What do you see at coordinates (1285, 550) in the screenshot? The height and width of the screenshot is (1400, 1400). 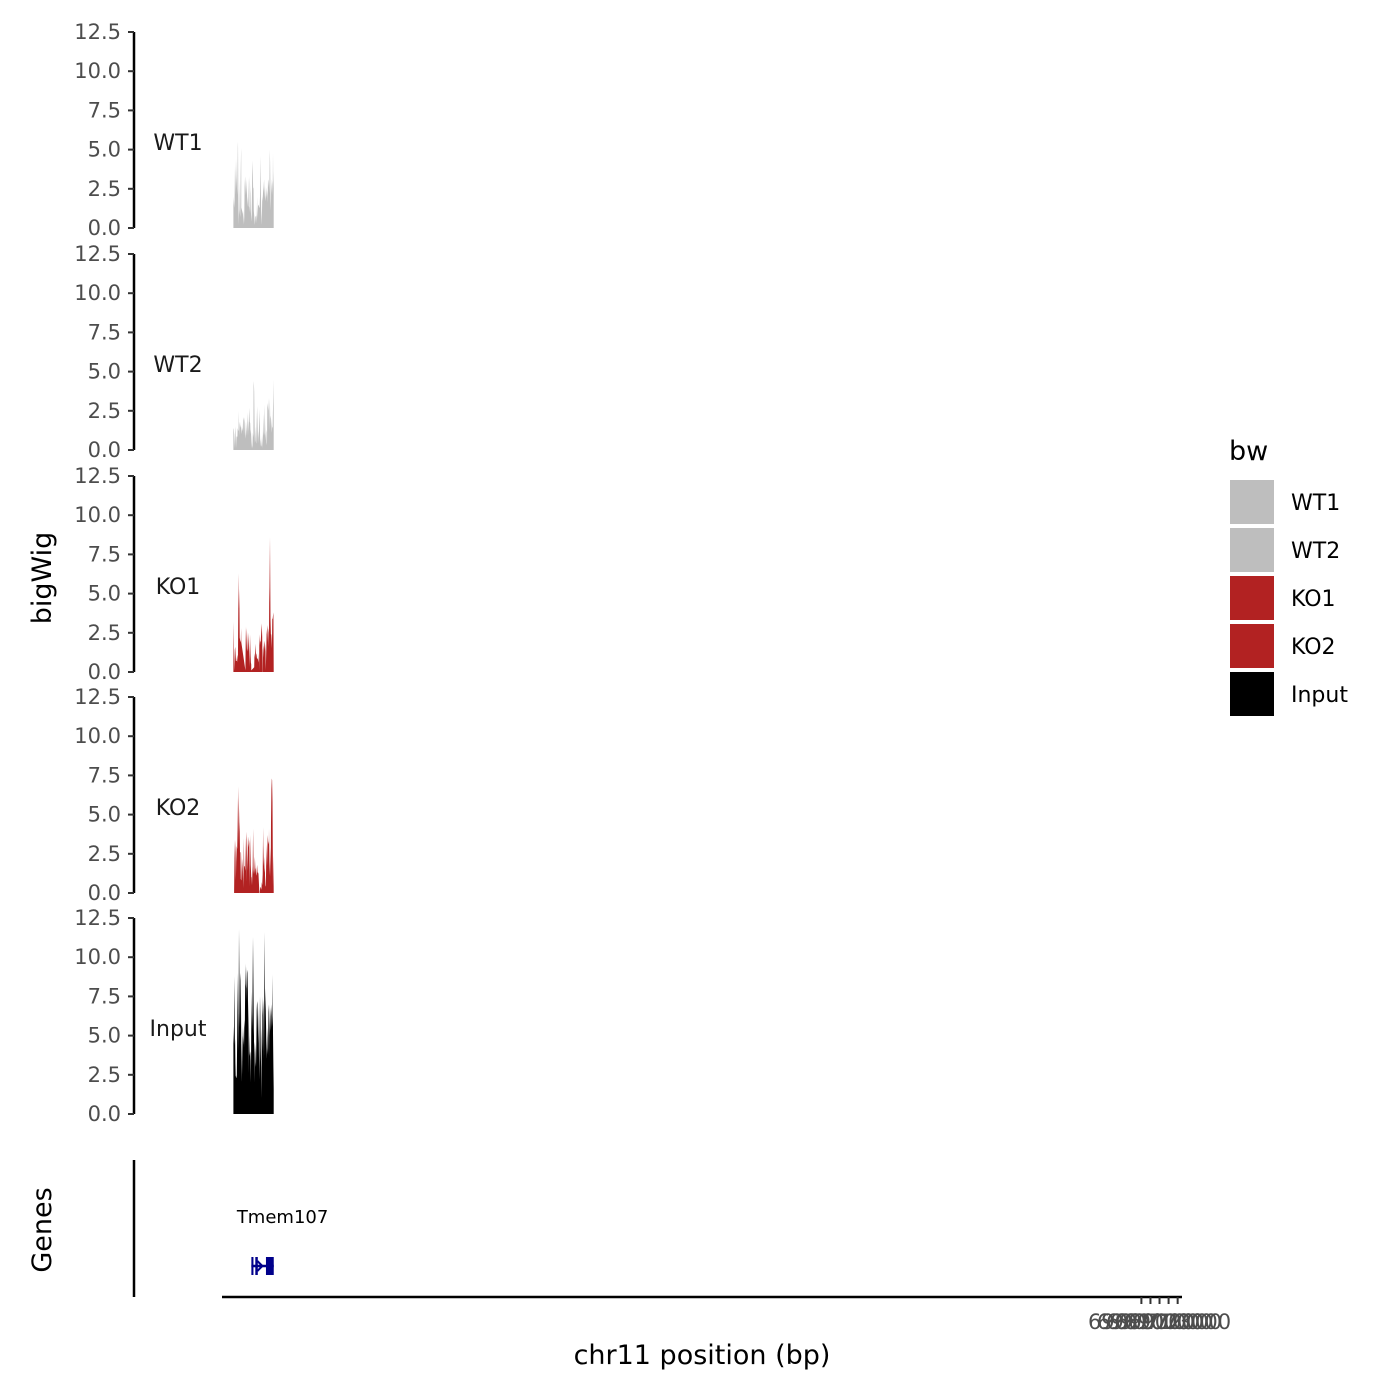 I see `legend-item-wt2: WT2` at bounding box center [1285, 550].